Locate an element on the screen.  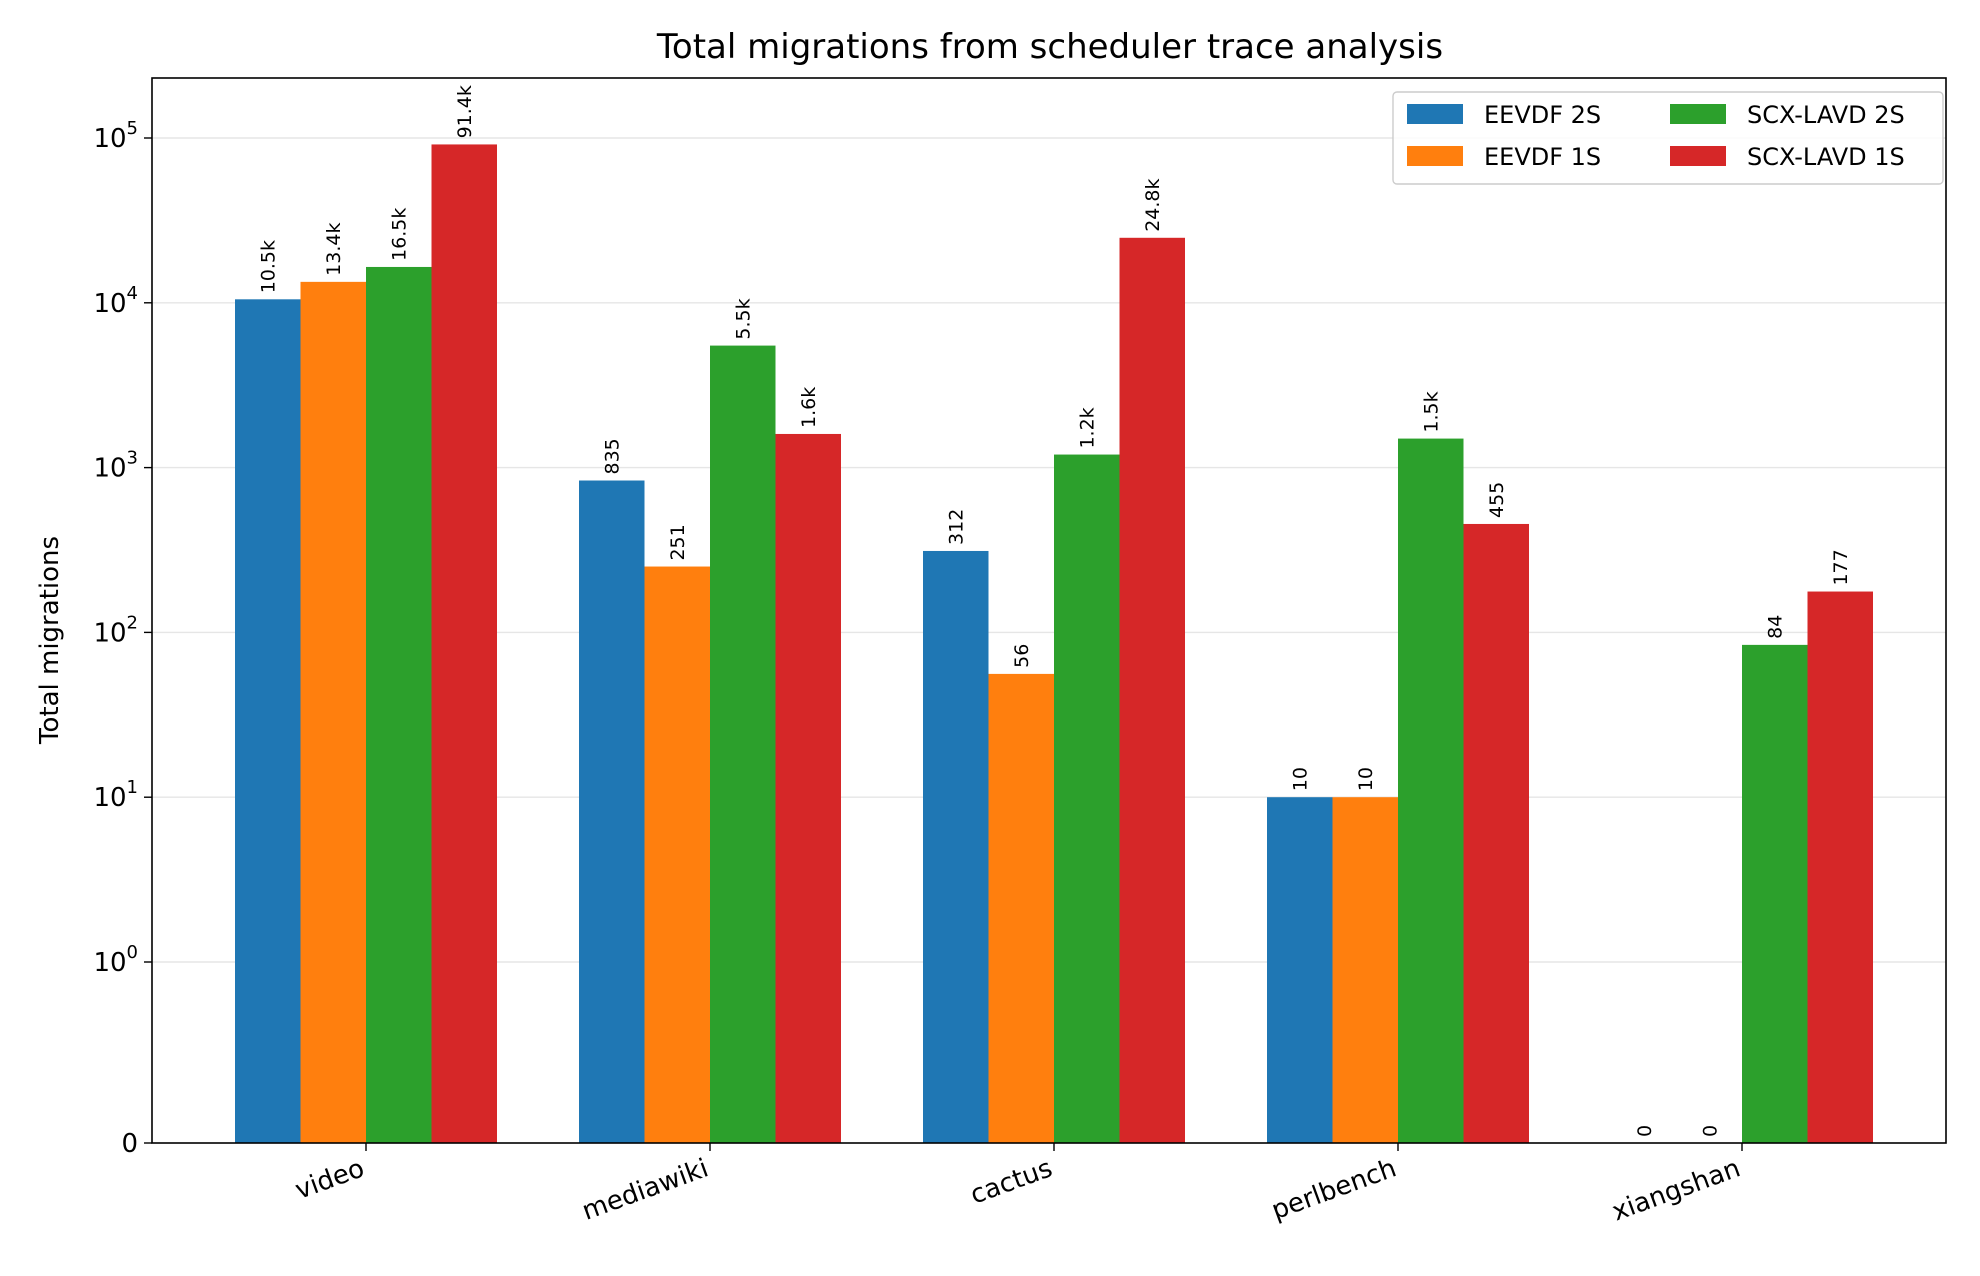
data-label: 312 is located at coordinates (957, 527).